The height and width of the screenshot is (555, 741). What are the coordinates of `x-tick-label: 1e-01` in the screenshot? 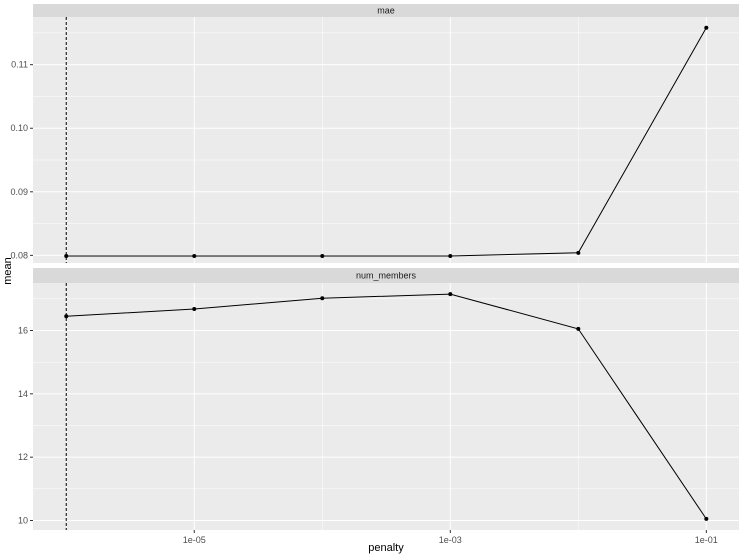 It's located at (706, 540).